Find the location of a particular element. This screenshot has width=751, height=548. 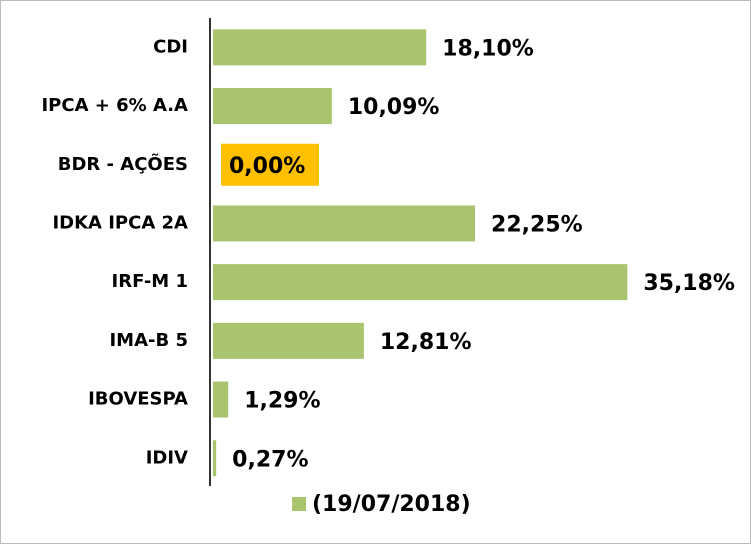

value-label: 1,29% is located at coordinates (282, 401).